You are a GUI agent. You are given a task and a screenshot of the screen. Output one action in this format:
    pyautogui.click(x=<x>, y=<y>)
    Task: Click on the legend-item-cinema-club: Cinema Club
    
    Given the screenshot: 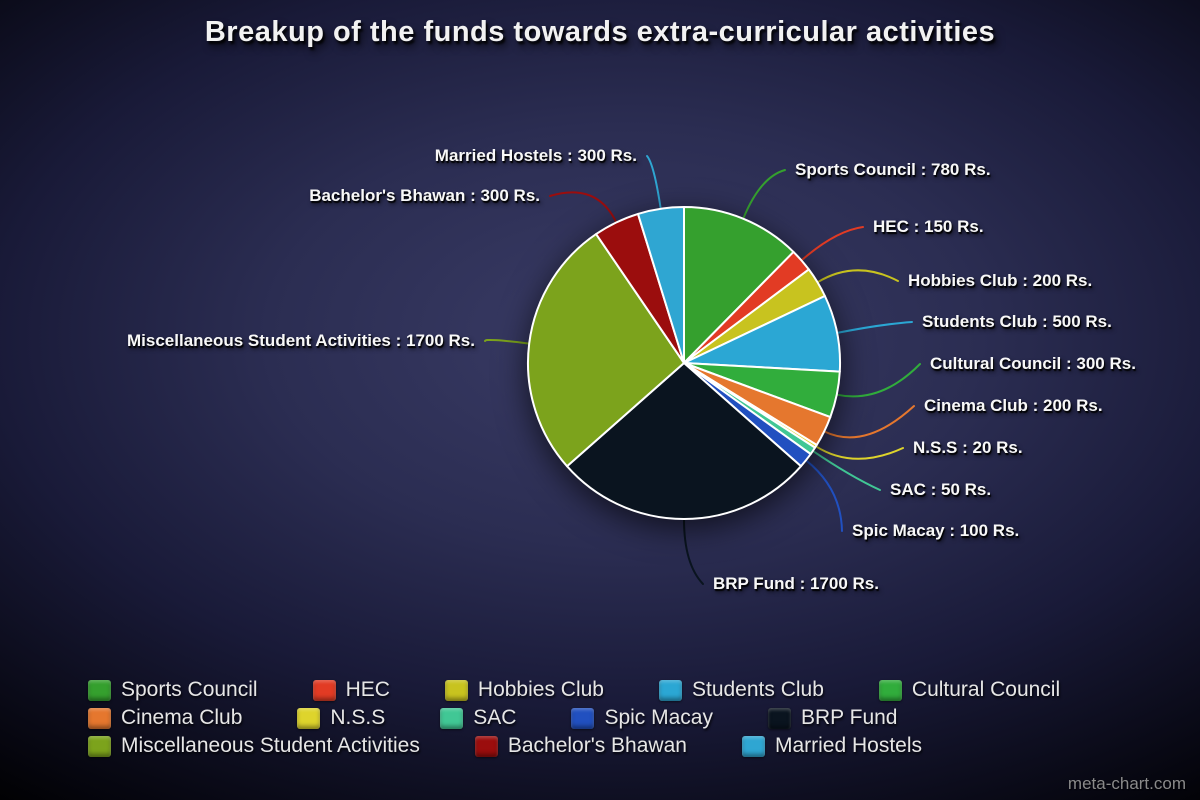 What is the action you would take?
    pyautogui.click(x=165, y=718)
    